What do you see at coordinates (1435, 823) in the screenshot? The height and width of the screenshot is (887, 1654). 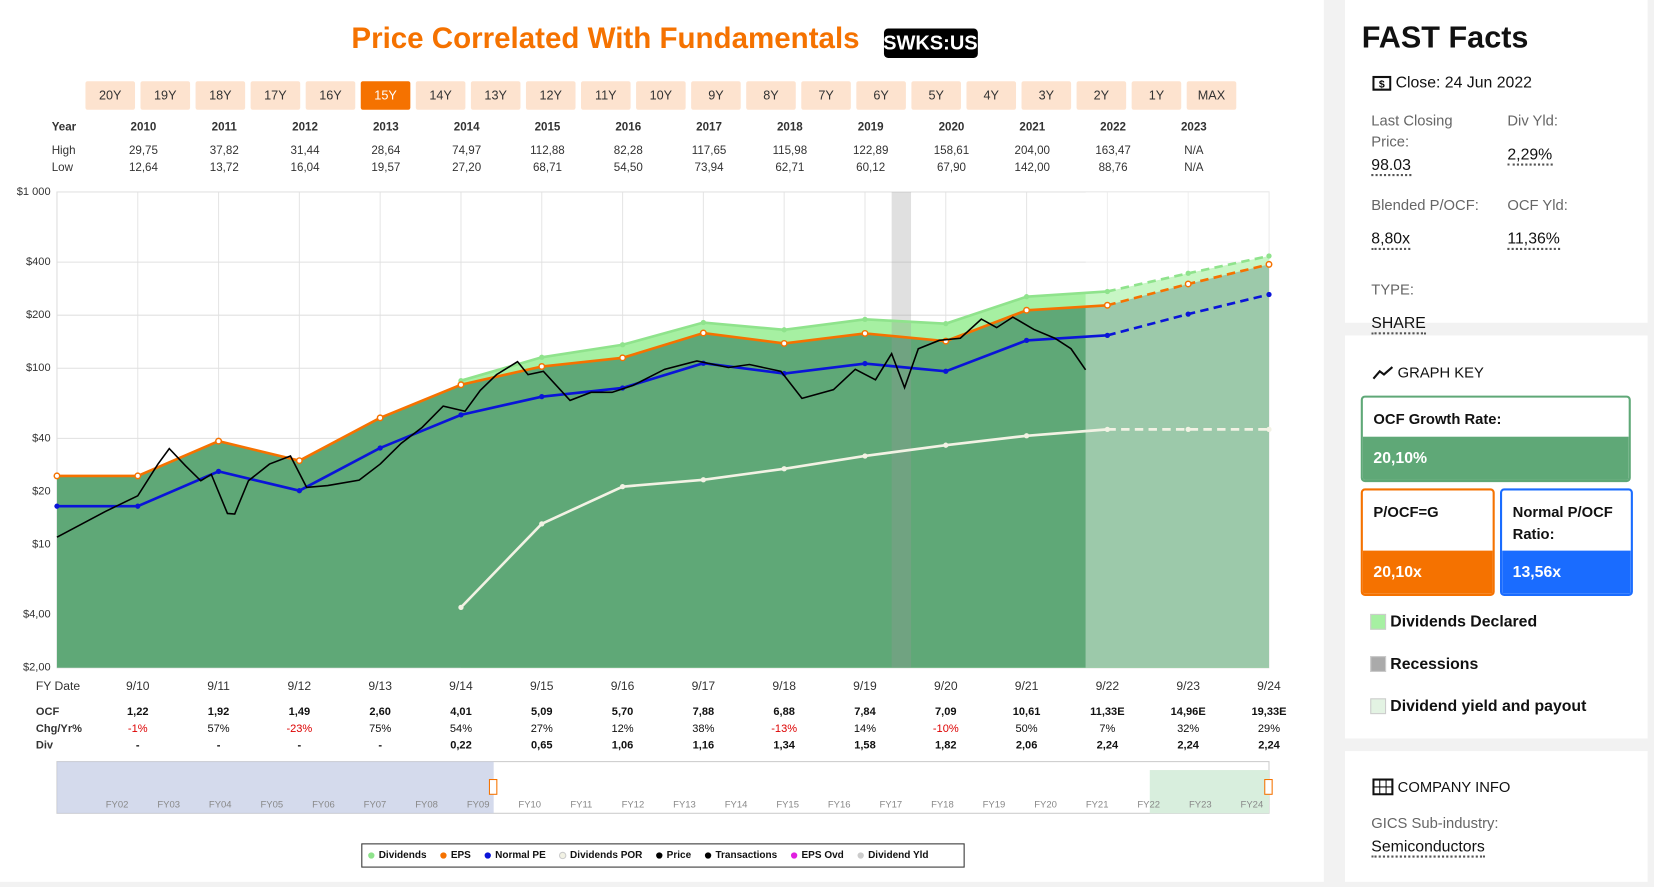 I see `company-label: GICS Sub-industry:` at bounding box center [1435, 823].